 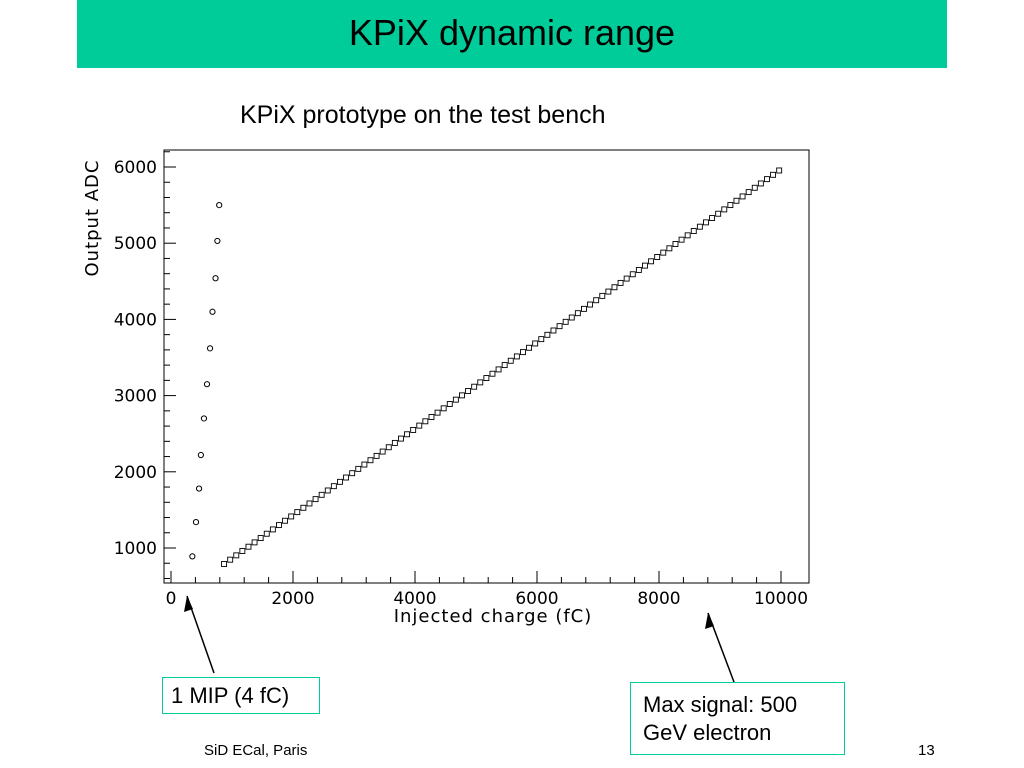 What do you see at coordinates (737, 718) in the screenshot?
I see `max-signal-annotation: Max signal: 500 GeV electron` at bounding box center [737, 718].